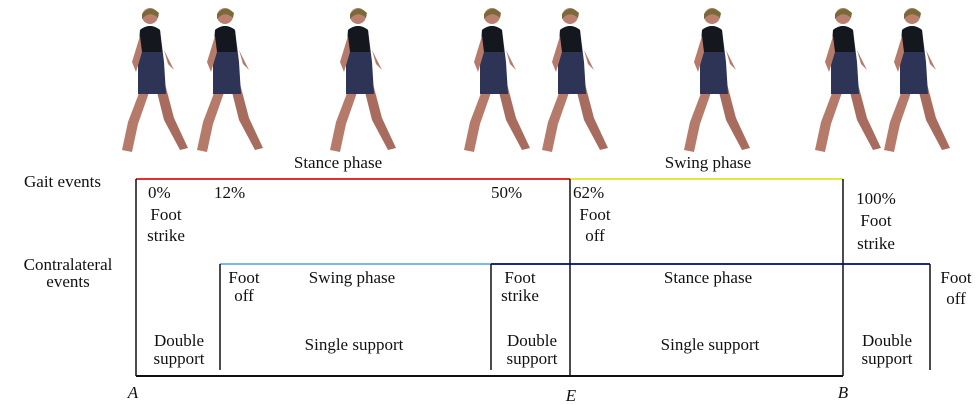  Describe the element at coordinates (67, 281) in the screenshot. I see `row-label: events` at that location.